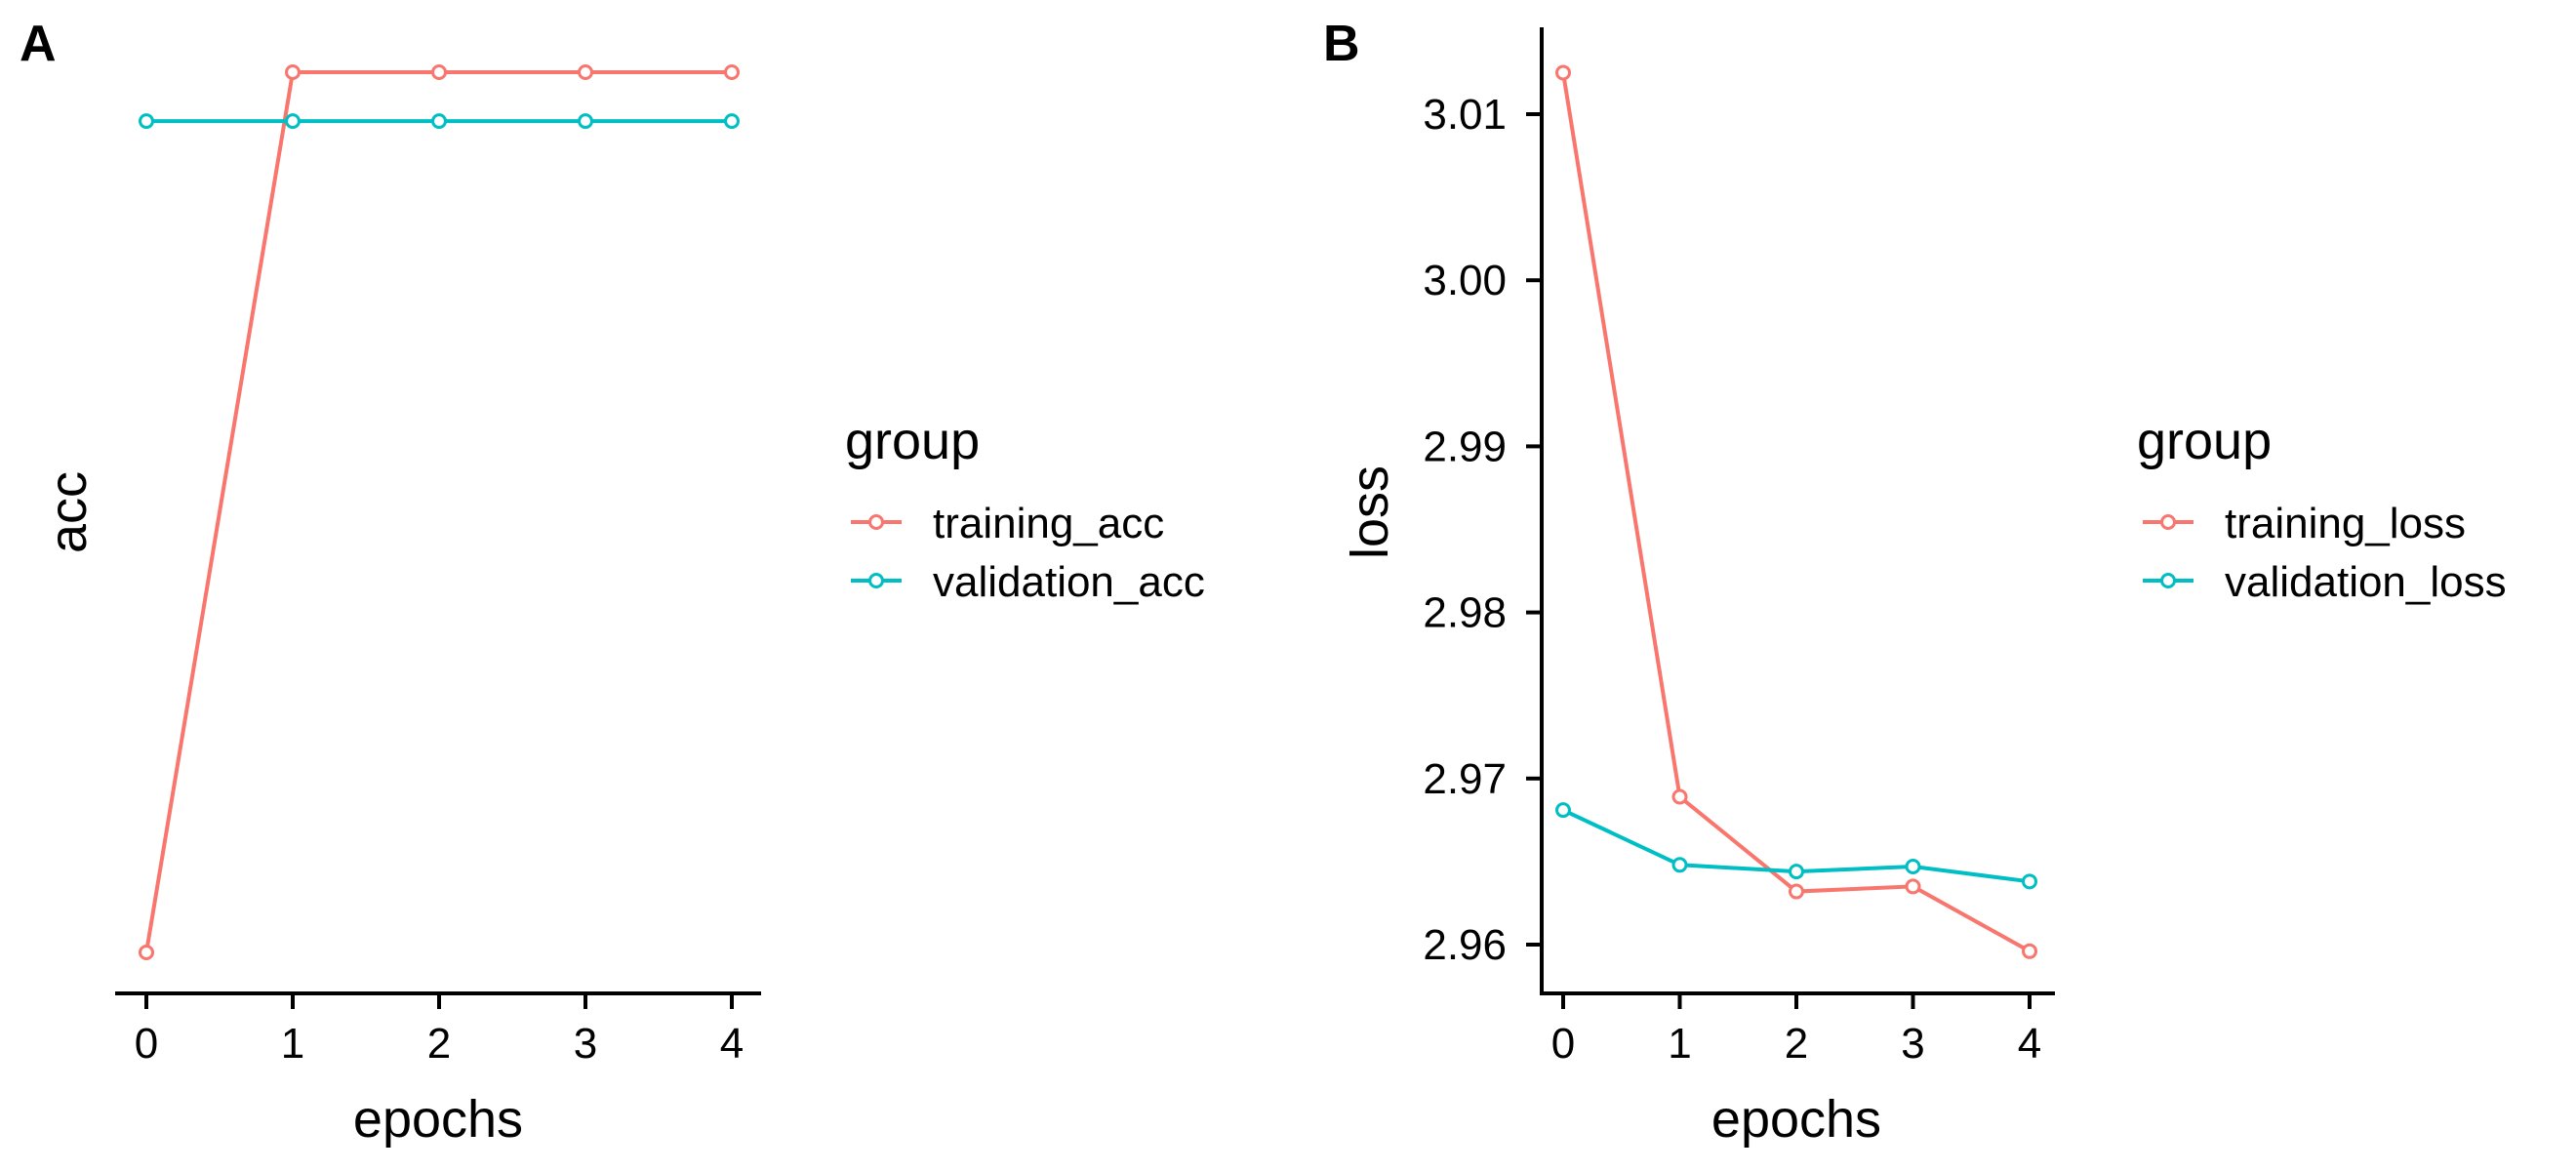 This screenshot has width=2576, height=1171. I want to click on y-tick-label: 2.97, so click(1465, 779).